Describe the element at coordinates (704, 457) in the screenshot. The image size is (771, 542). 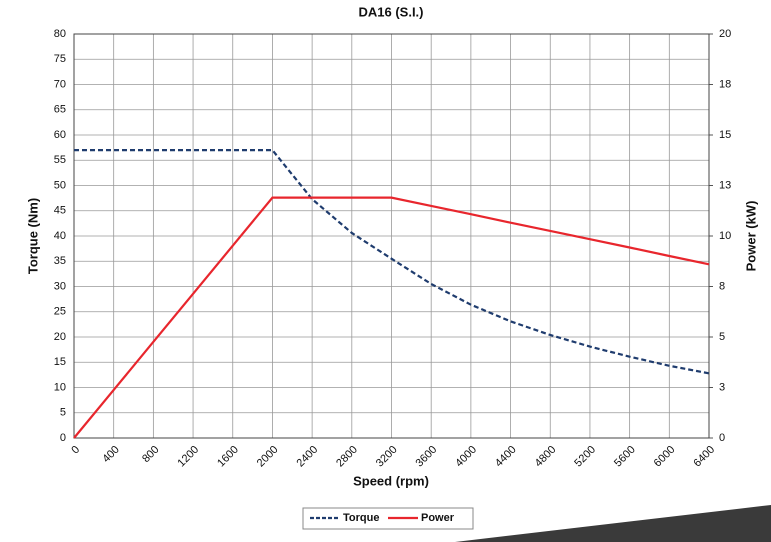
I see `x-tick-label: 6400` at that location.